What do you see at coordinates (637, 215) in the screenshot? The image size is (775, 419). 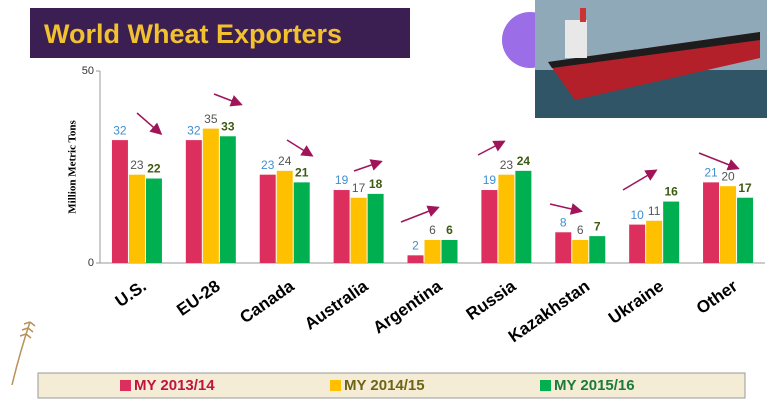 I see `data-label: 10` at bounding box center [637, 215].